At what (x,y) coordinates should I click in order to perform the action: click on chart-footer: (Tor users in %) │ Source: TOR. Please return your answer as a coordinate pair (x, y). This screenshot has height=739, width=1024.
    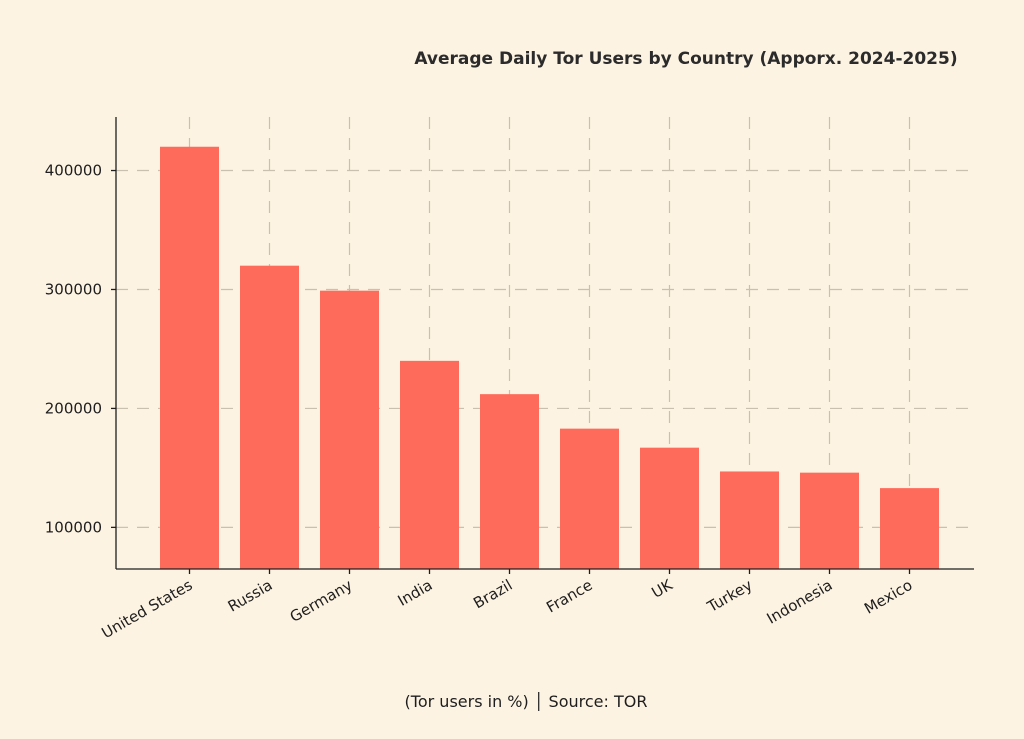
    Looking at the image, I should click on (526, 701).